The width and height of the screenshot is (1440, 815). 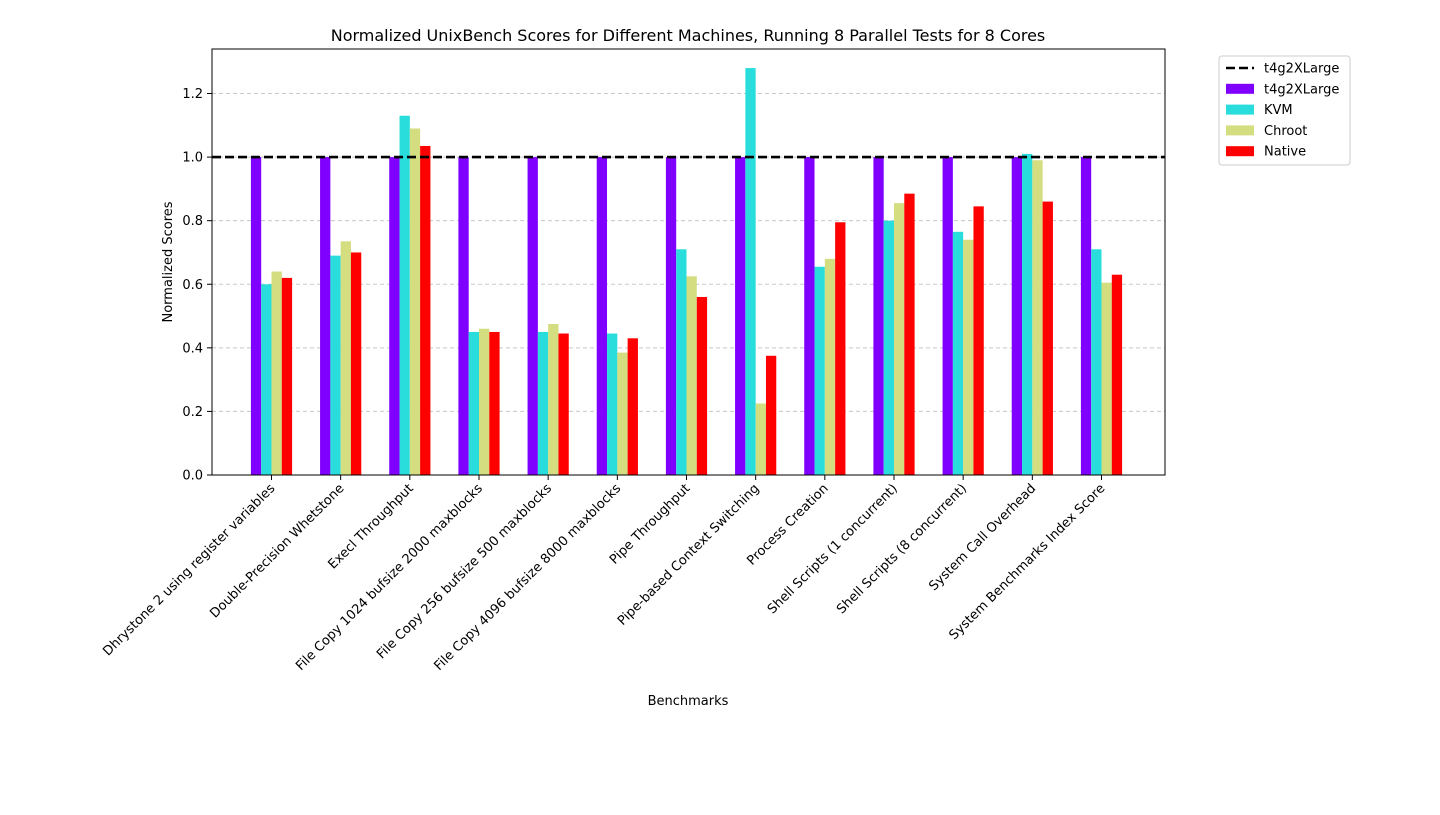 What do you see at coordinates (1278, 110) in the screenshot?
I see `legend-label-kvm: KVM` at bounding box center [1278, 110].